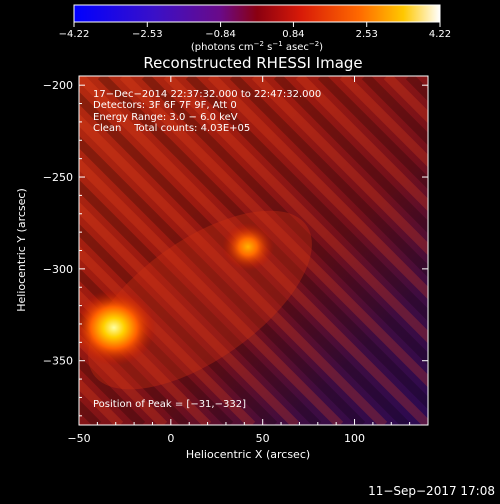 The width and height of the screenshot is (500, 504). I want to click on y-tick-label: −300, so click(58, 269).